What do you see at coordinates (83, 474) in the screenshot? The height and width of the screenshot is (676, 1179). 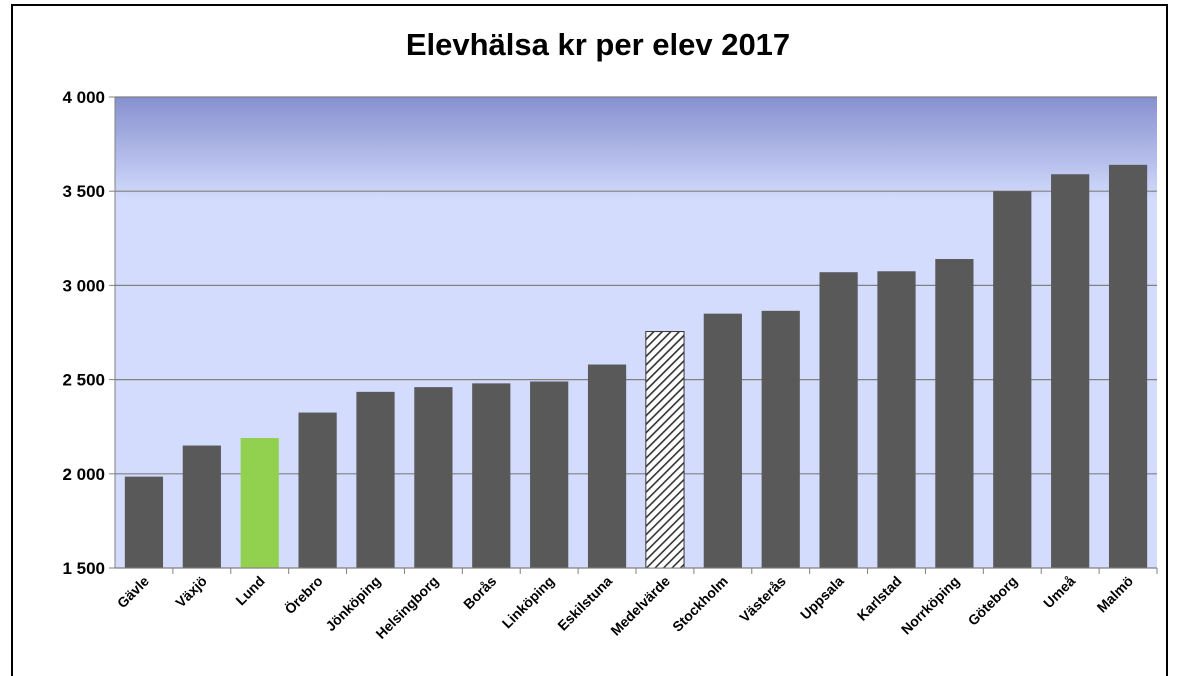 I see `y-tick-label: 2 000` at bounding box center [83, 474].